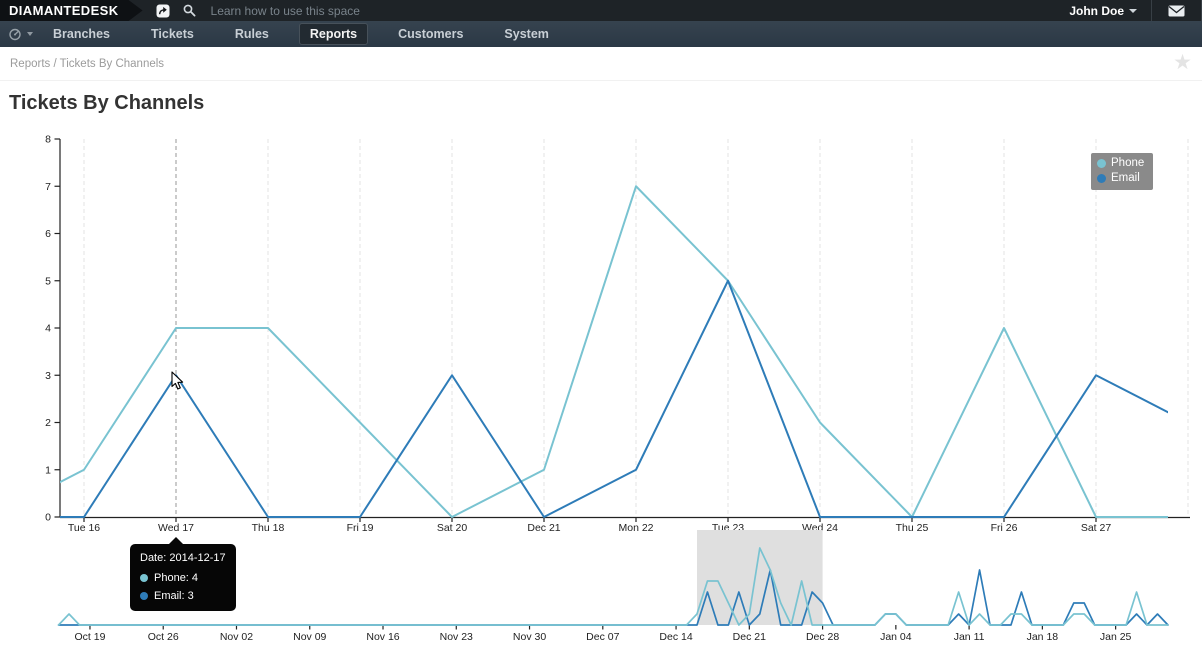  I want to click on navigator-tick-label: Jan 18, so click(1043, 637).